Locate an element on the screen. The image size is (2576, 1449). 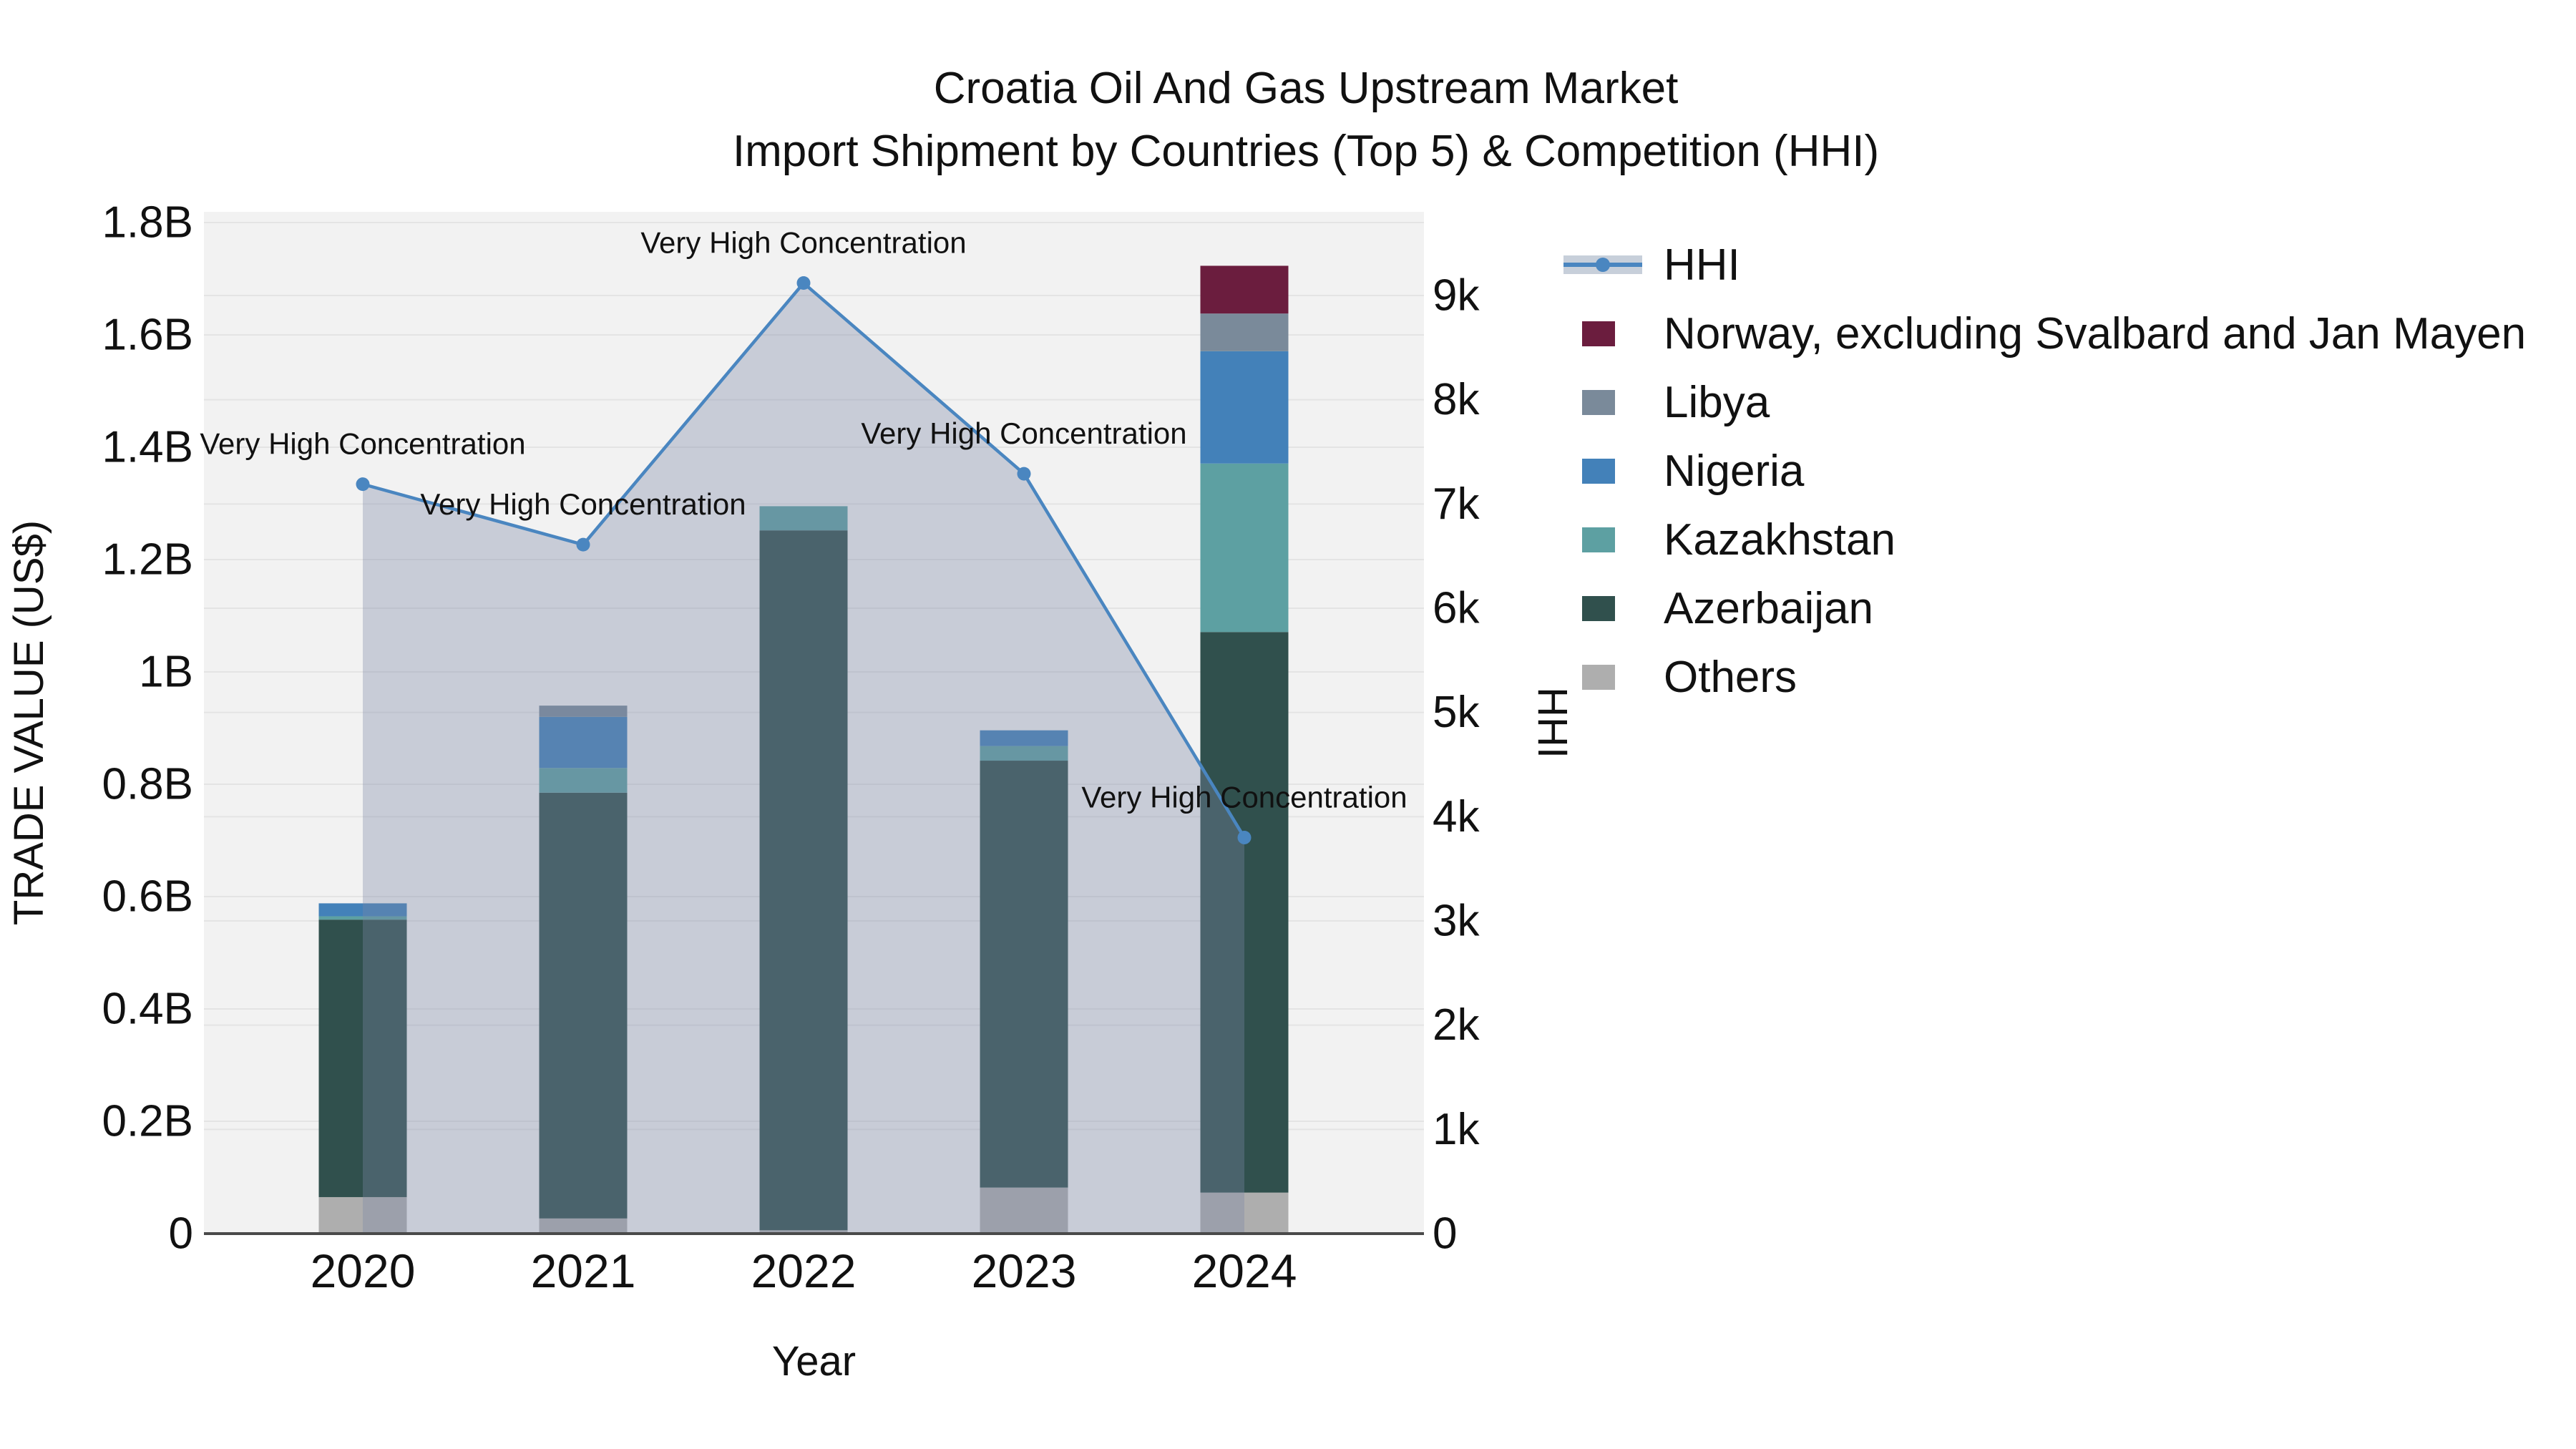
hhi-band-icon is located at coordinates (1602, 264).